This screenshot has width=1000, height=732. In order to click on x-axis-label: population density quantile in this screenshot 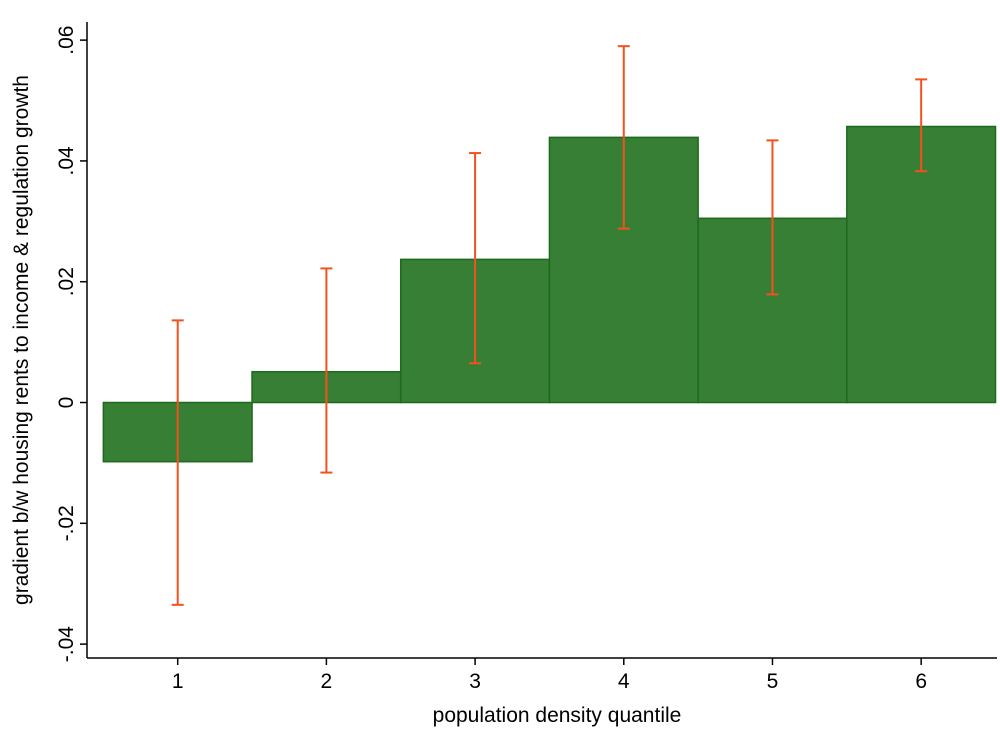, I will do `click(557, 715)`.